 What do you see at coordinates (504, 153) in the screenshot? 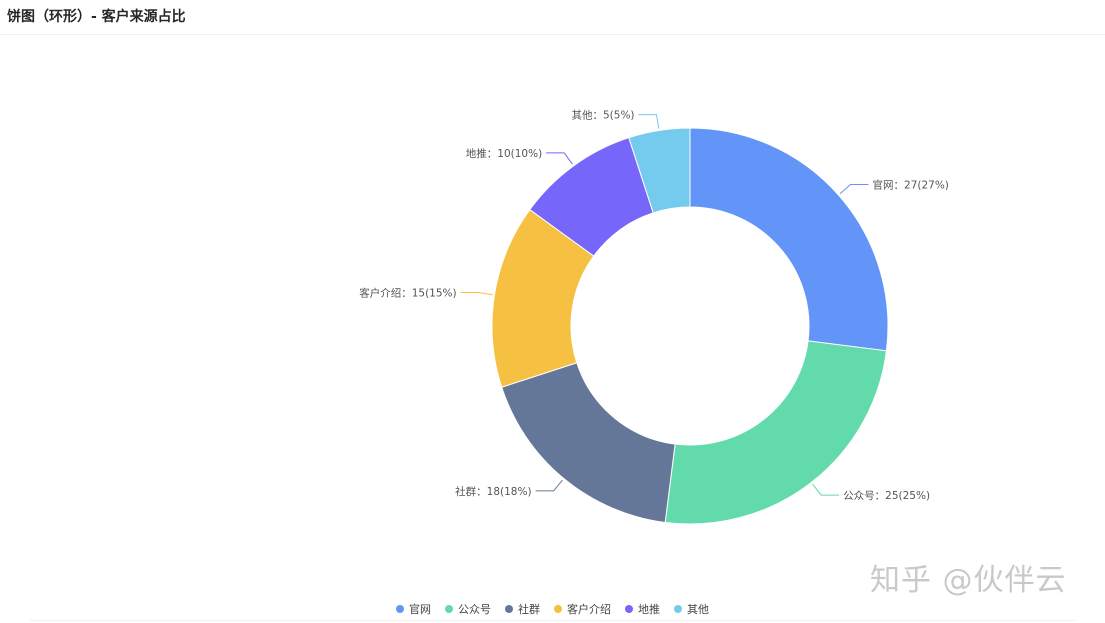
I see `slice-label-4: 地推：10(10%)` at bounding box center [504, 153].